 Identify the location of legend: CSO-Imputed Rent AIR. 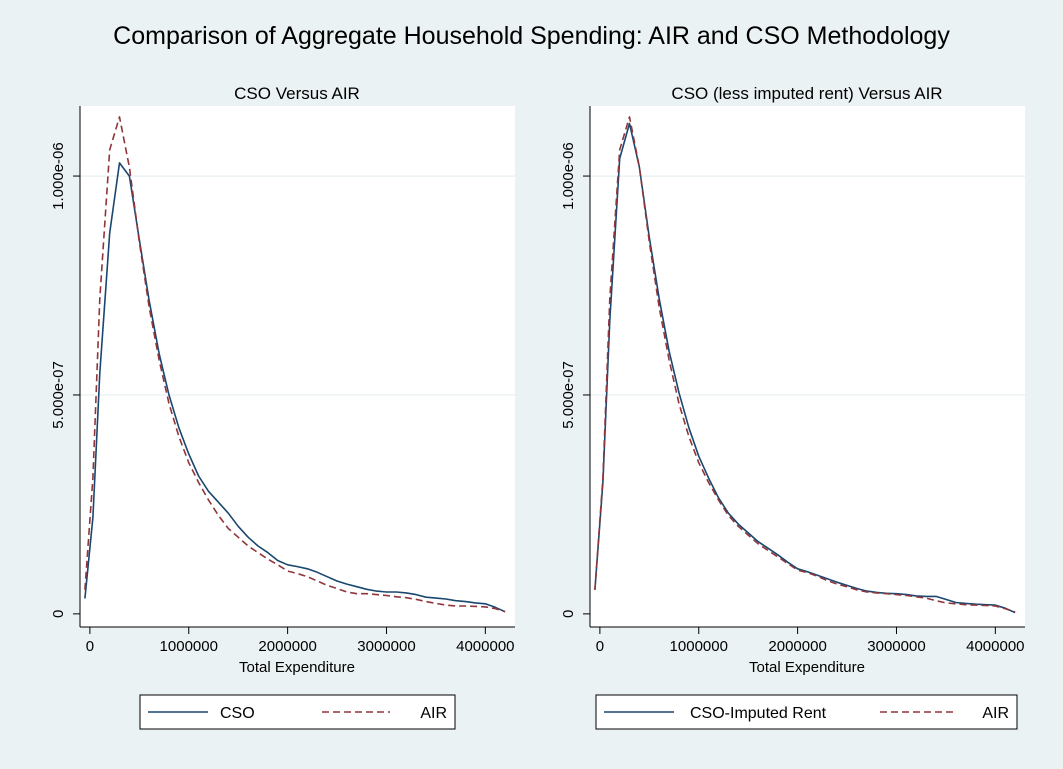
(806, 712).